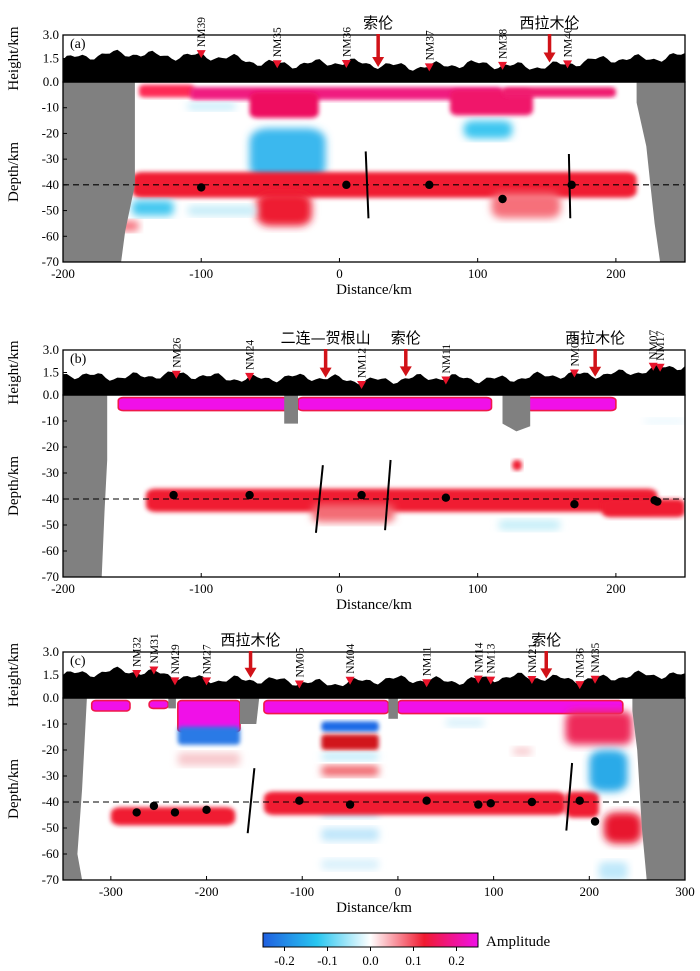 Image resolution: width=700 pixels, height=971 pixels. Describe the element at coordinates (208, 659) in the screenshot. I see `station-label: NM27` at that location.